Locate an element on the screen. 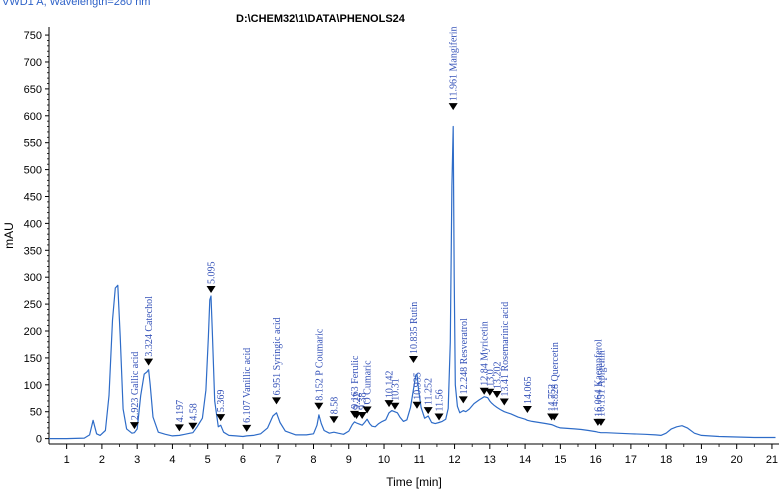  peak-label: 10.935 is located at coordinates (417, 386).